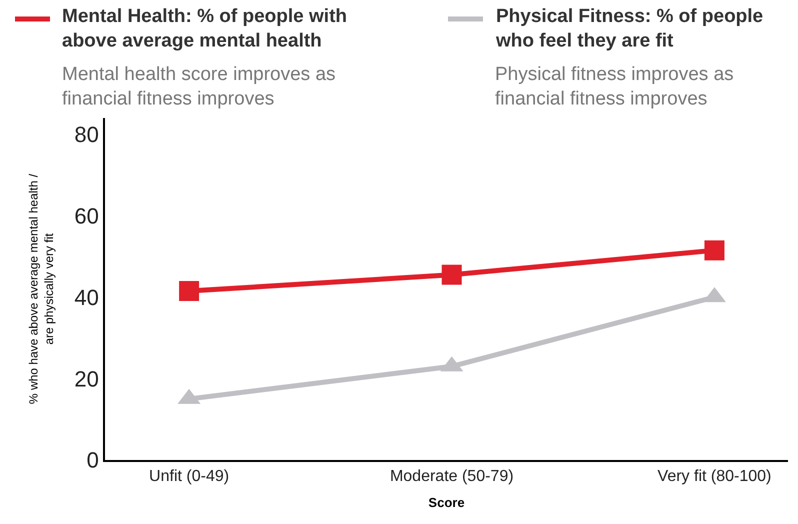 The height and width of the screenshot is (524, 798). What do you see at coordinates (86, 134) in the screenshot?
I see `y-tick-label: 80` at bounding box center [86, 134].